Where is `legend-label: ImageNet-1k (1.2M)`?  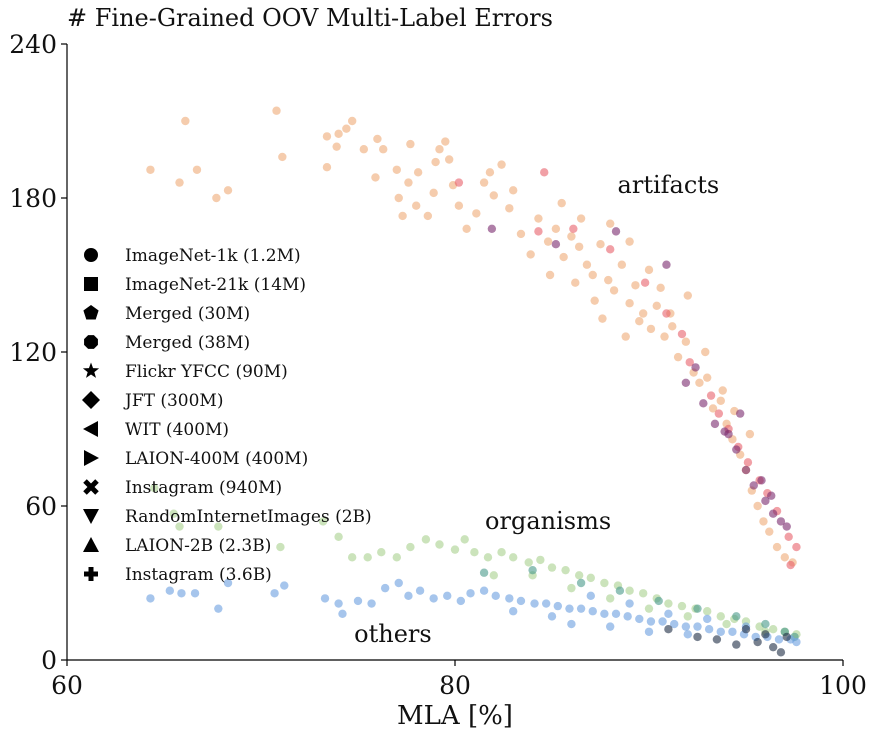
legend-label: ImageNet-1k (1.2M) is located at coordinates (213, 256).